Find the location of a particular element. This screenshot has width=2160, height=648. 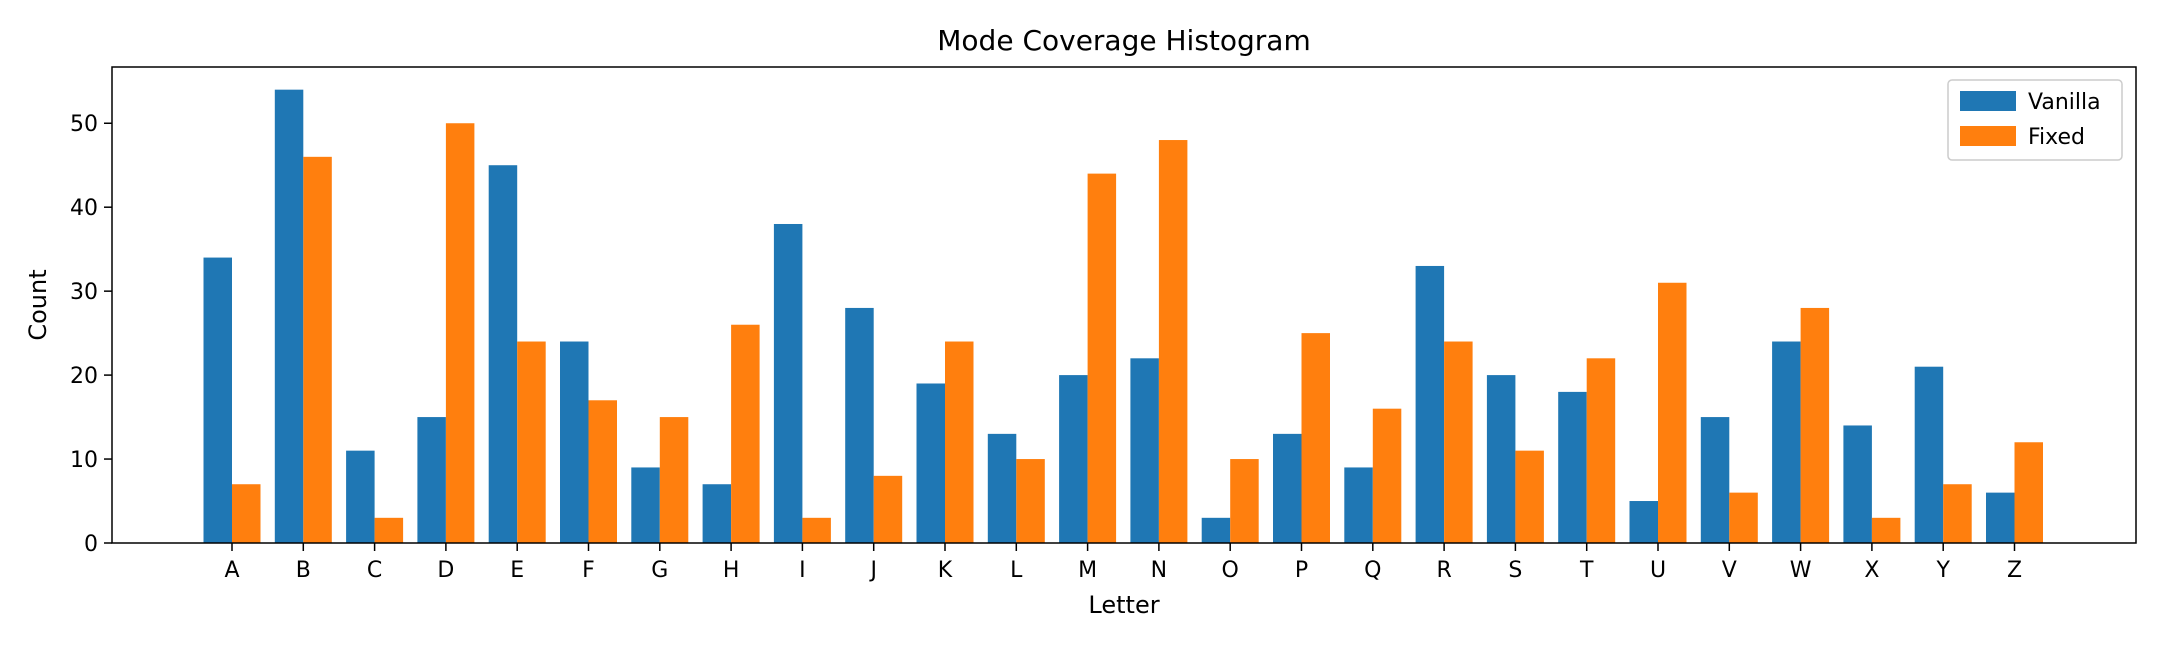

x-tick-label: D is located at coordinates (445, 570).